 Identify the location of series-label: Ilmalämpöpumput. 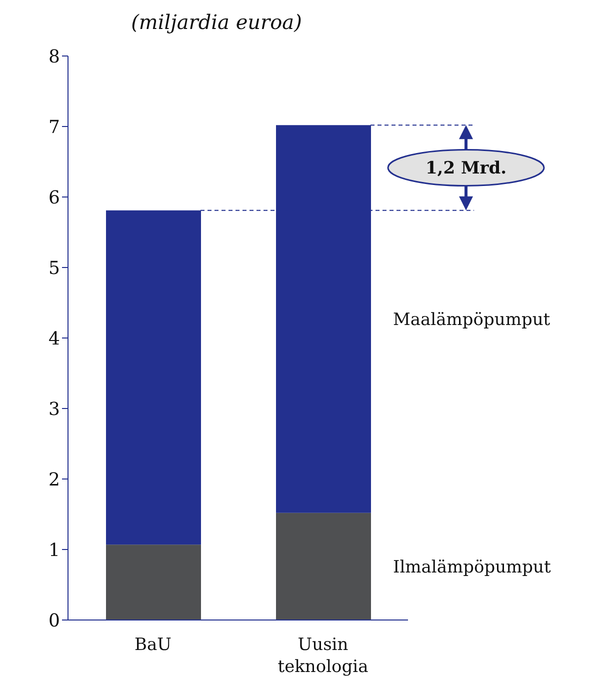
(472, 567).